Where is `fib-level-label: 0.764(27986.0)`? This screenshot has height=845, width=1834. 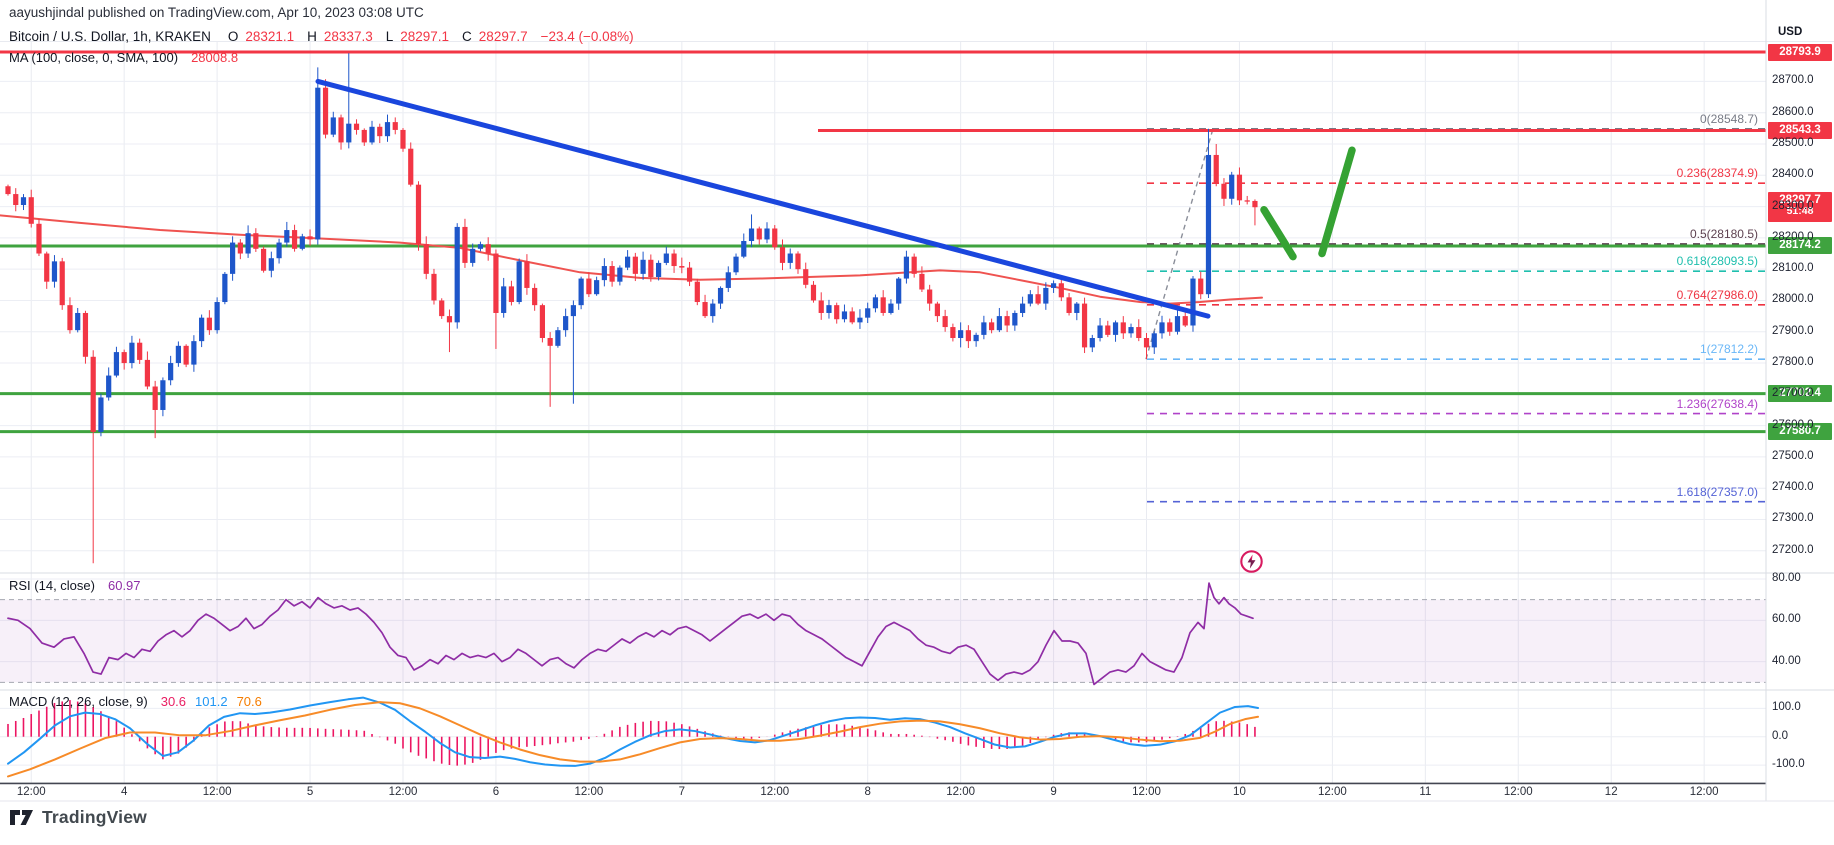
fib-level-label: 0.764(27986.0) is located at coordinates (1717, 294).